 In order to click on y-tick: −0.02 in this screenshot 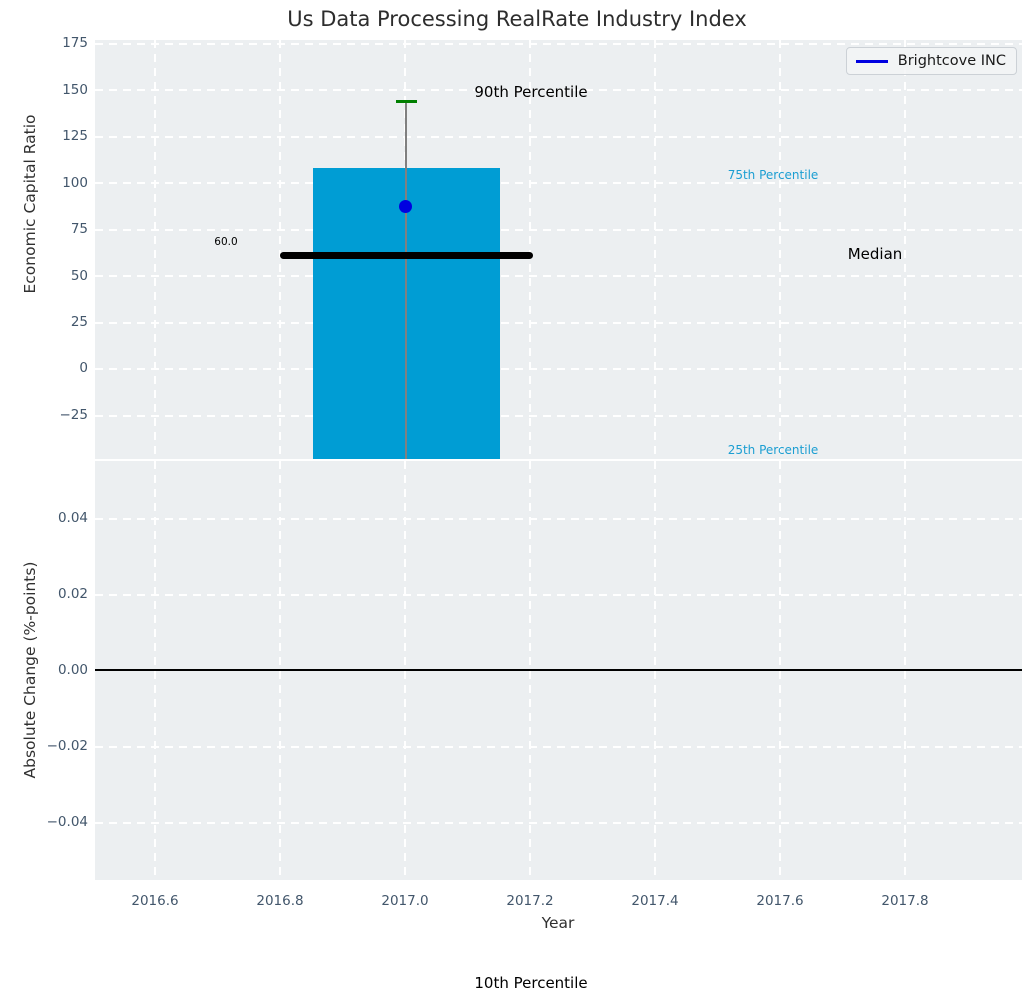, I will do `click(67, 746)`.